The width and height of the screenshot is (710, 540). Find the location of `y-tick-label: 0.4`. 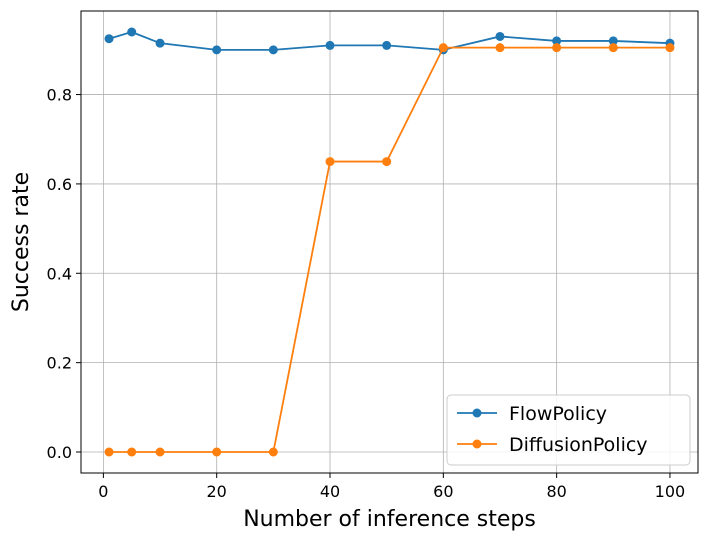

y-tick-label: 0.4 is located at coordinates (59, 273).